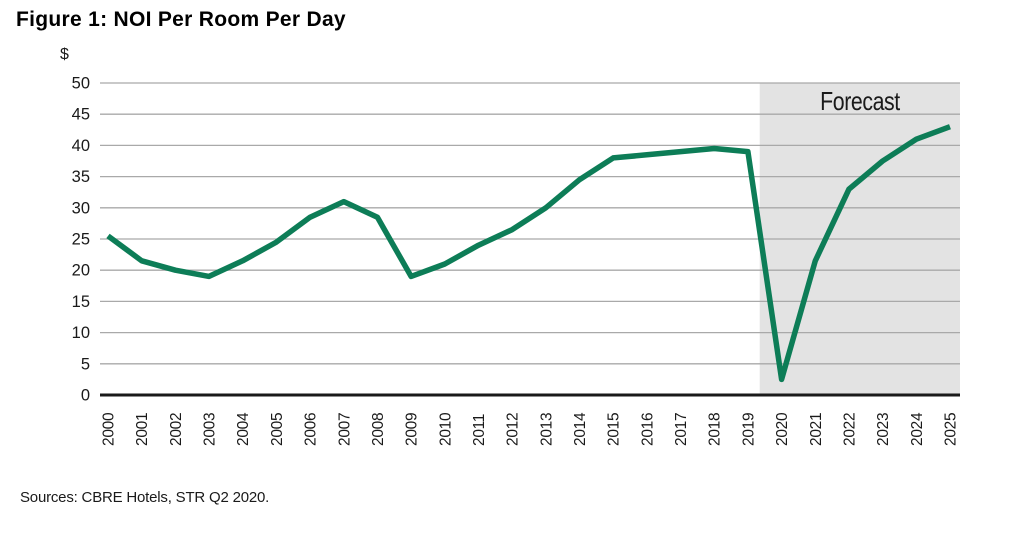  What do you see at coordinates (580, 429) in the screenshot?
I see `x-tick-label: 2014` at bounding box center [580, 429].